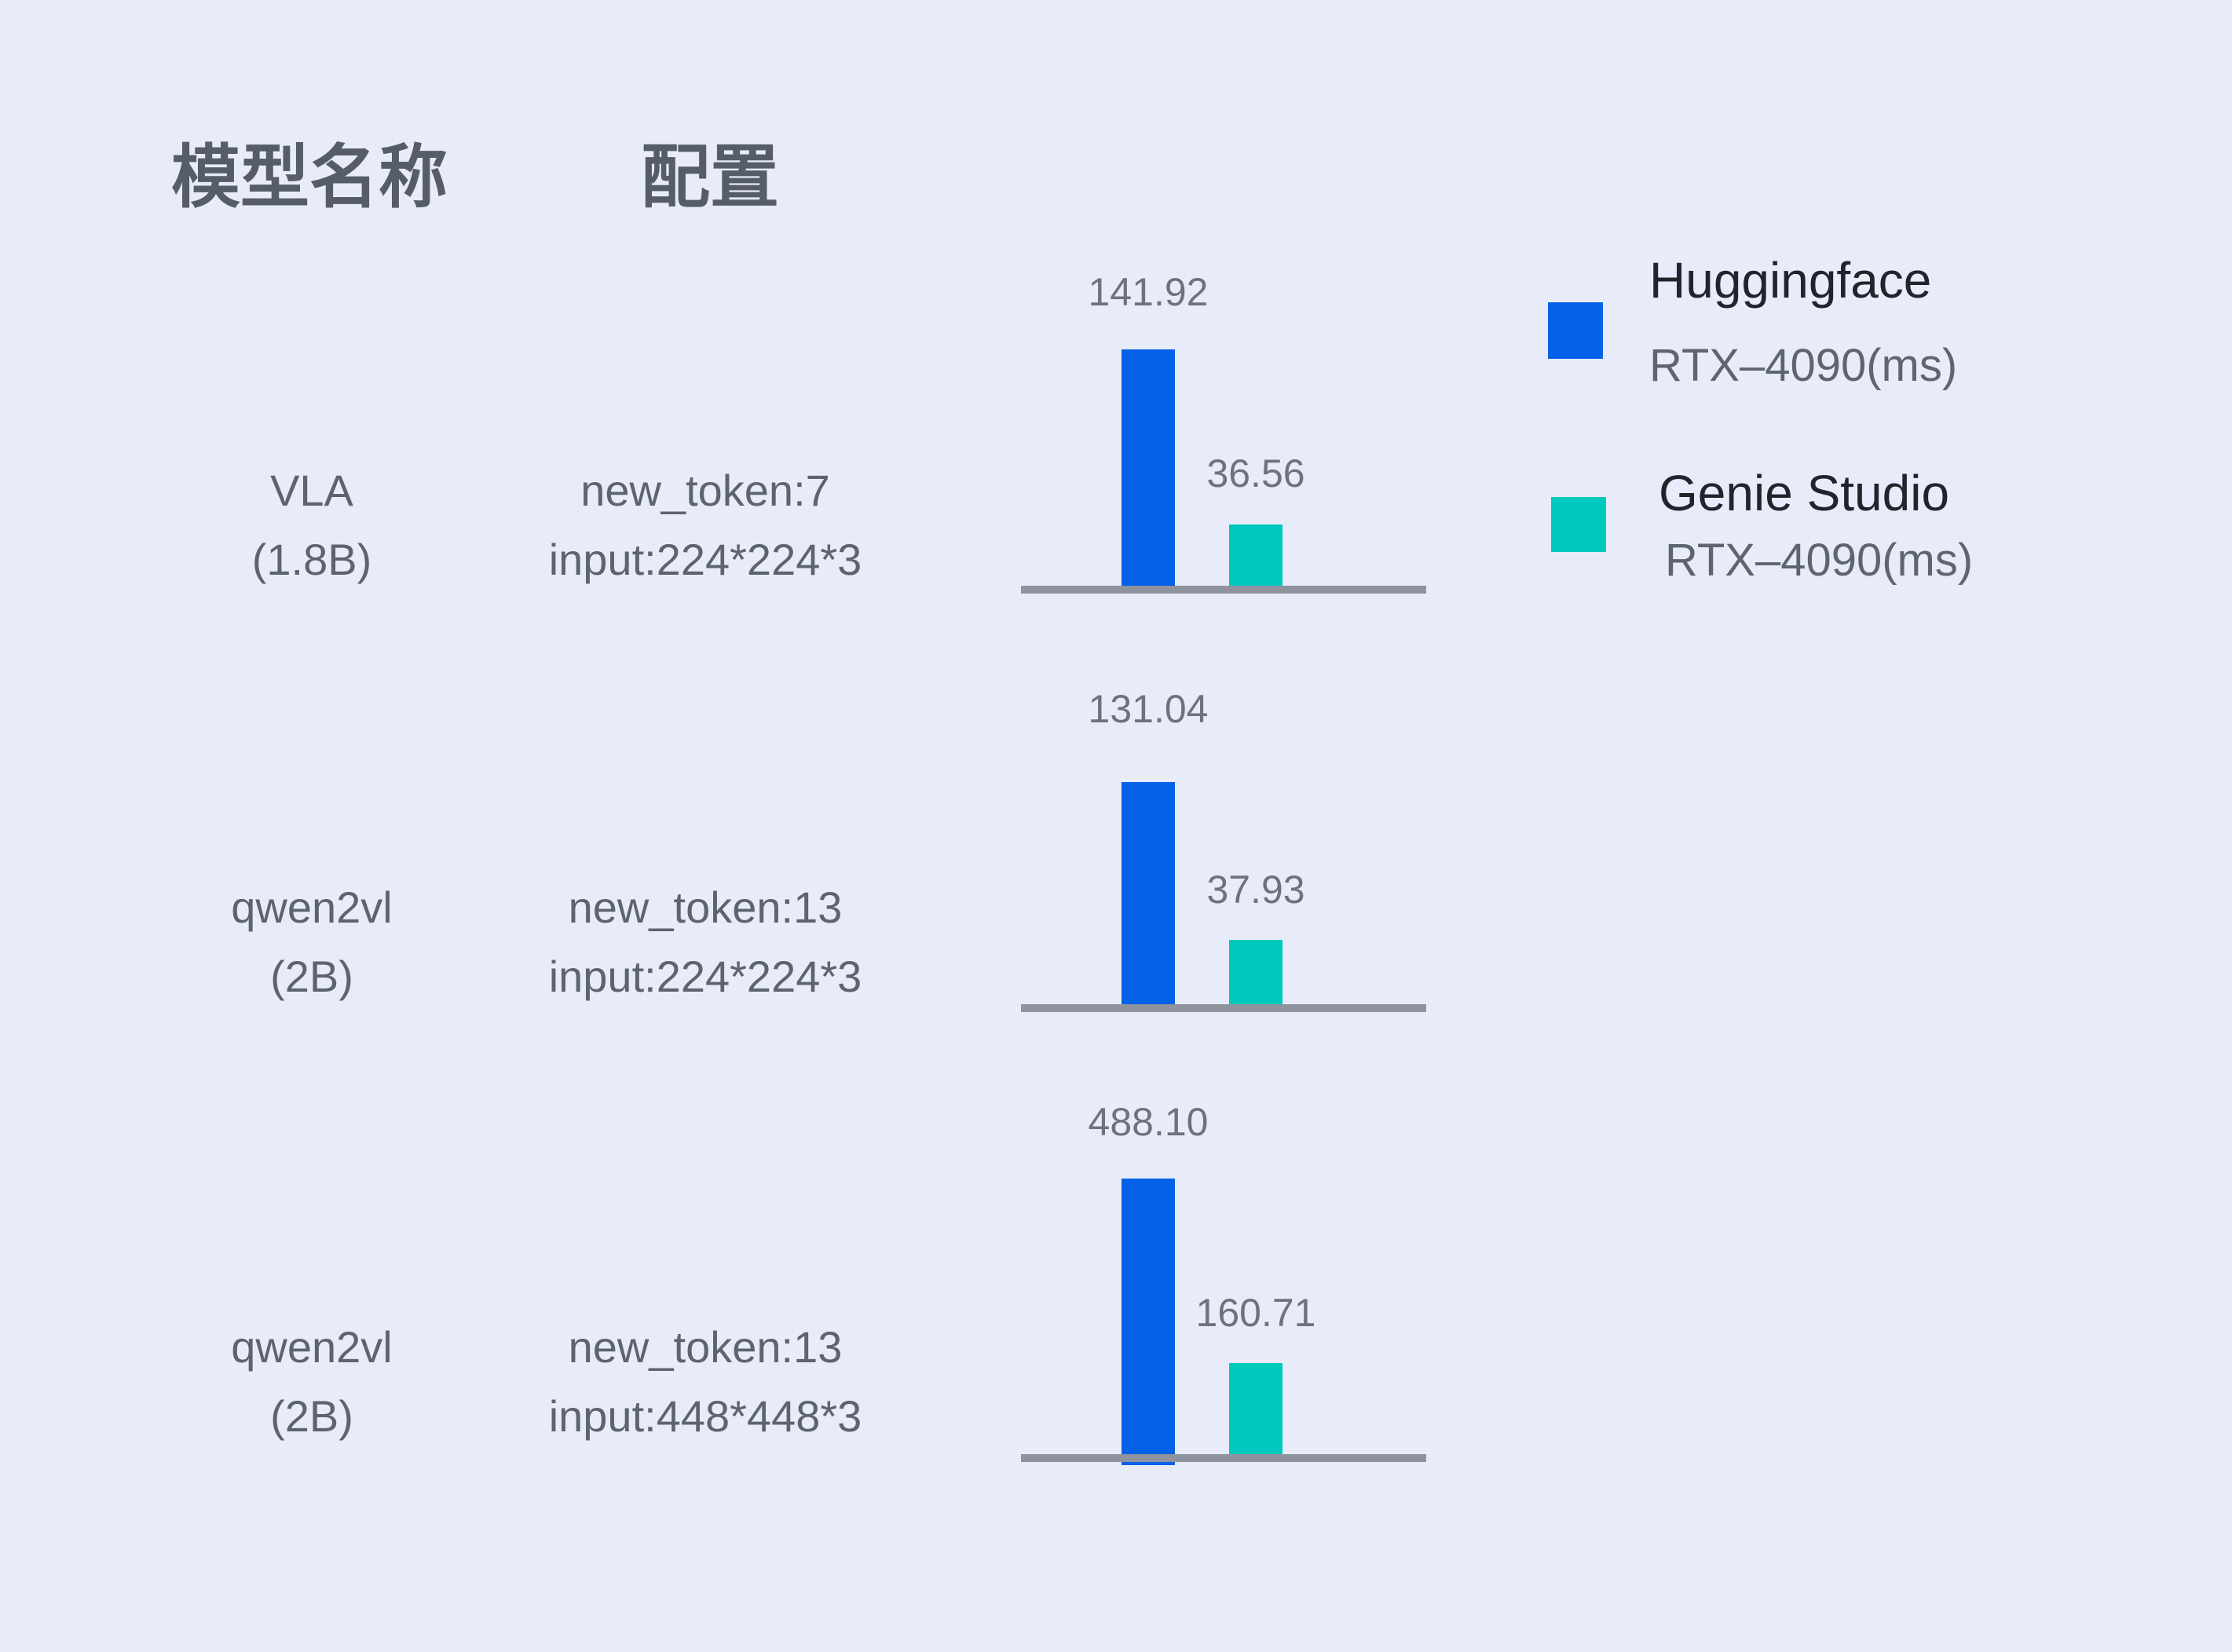 This screenshot has width=2232, height=1652. I want to click on value-label-genie-studio: 160.71, so click(1255, 1313).